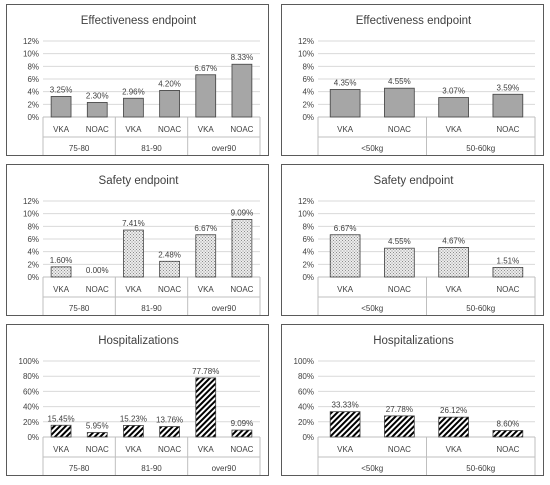 The width and height of the screenshot is (550, 485). I want to click on y-tick-label: 80%, so click(306, 376).